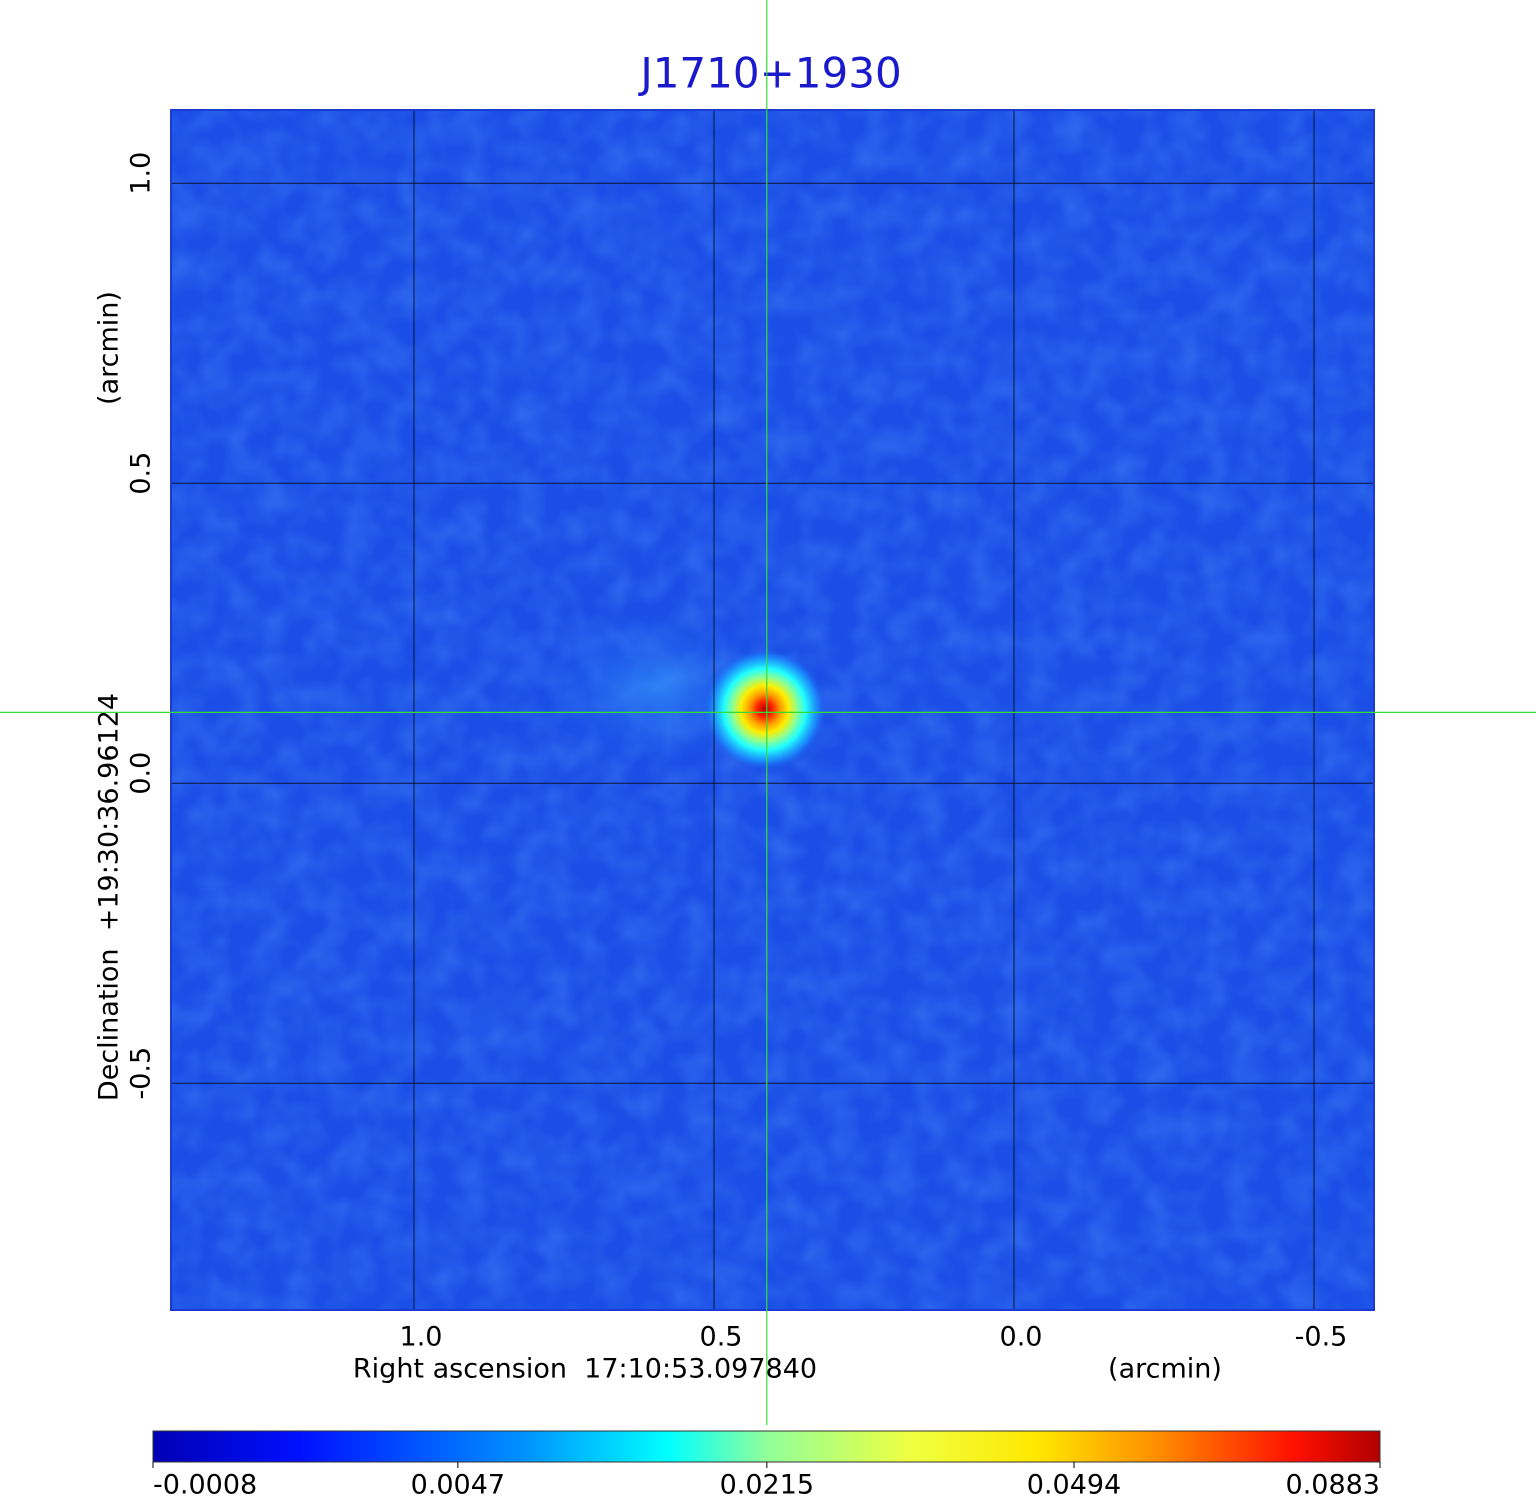 This screenshot has height=1500, width=1536. What do you see at coordinates (141, 173) in the screenshot?
I see `y-tick-label: 1.0` at bounding box center [141, 173].